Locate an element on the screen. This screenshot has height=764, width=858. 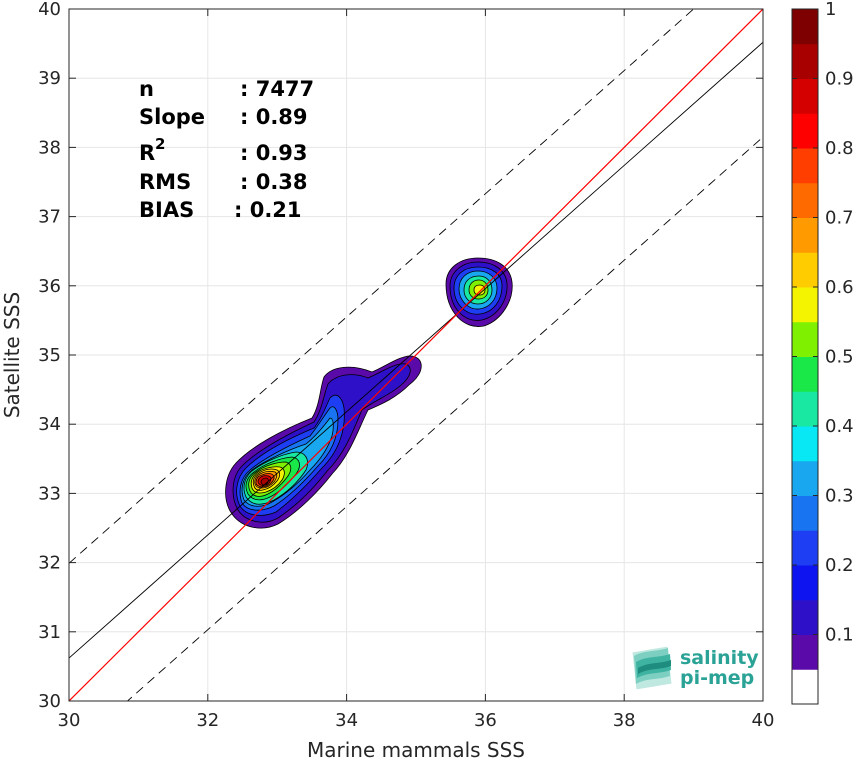
x-axis-title: Marine mammals SSS is located at coordinates (416, 750).